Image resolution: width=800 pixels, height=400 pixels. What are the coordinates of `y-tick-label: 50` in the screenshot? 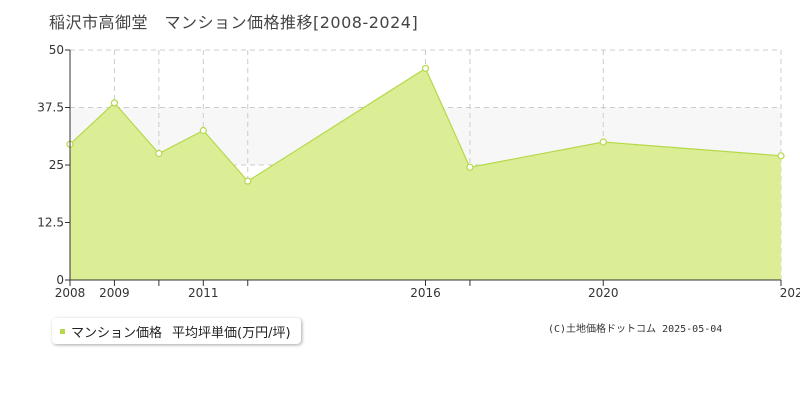 It's located at (56, 50).